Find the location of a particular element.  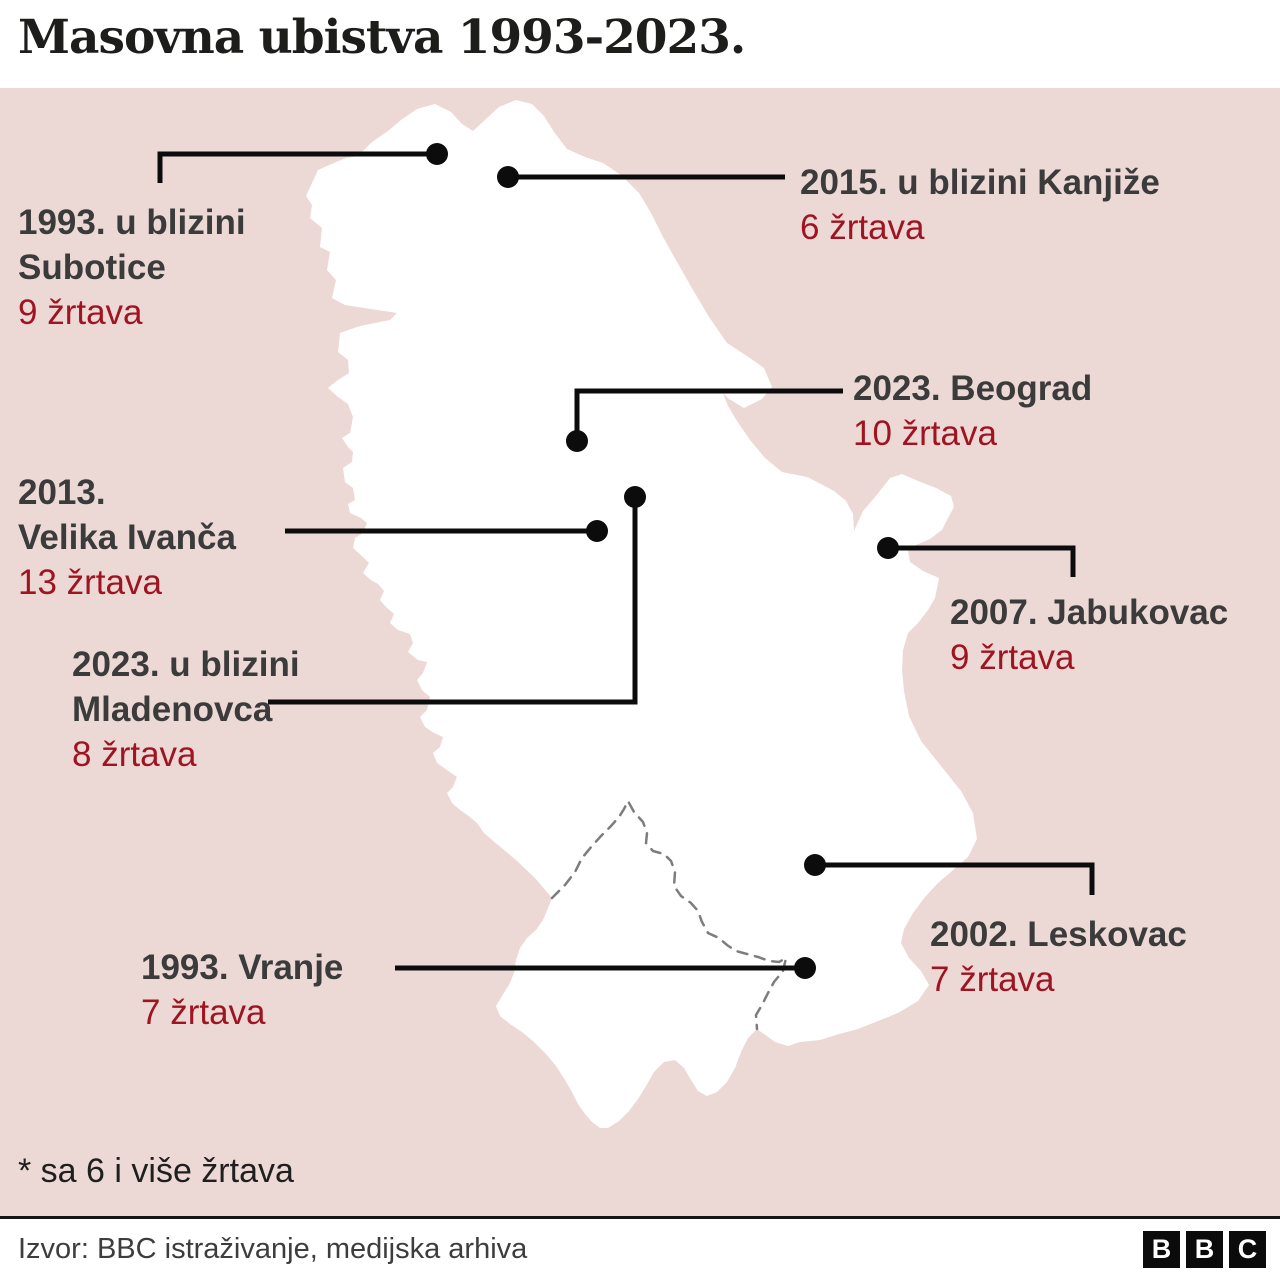

label-vranje: 1993. Vranje 7 žrtava is located at coordinates (242, 990).